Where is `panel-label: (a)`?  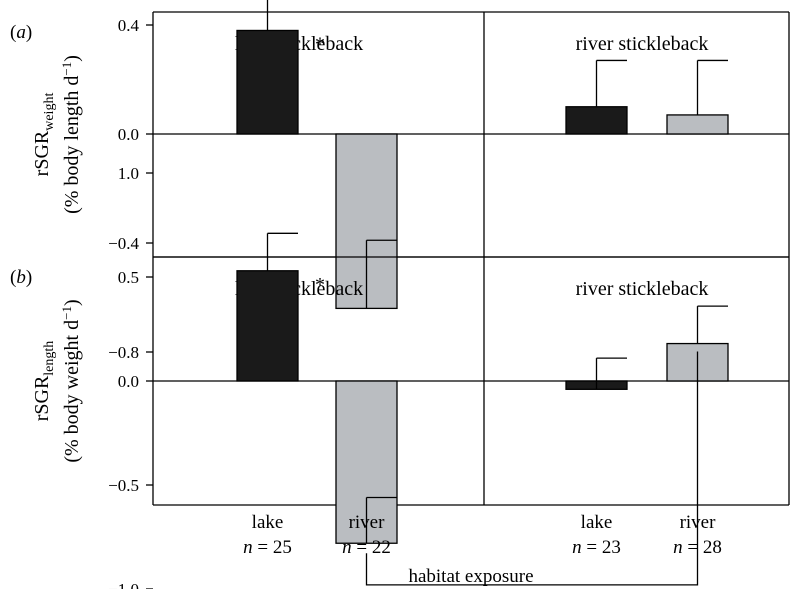 panel-label: (a) is located at coordinates (21, 32).